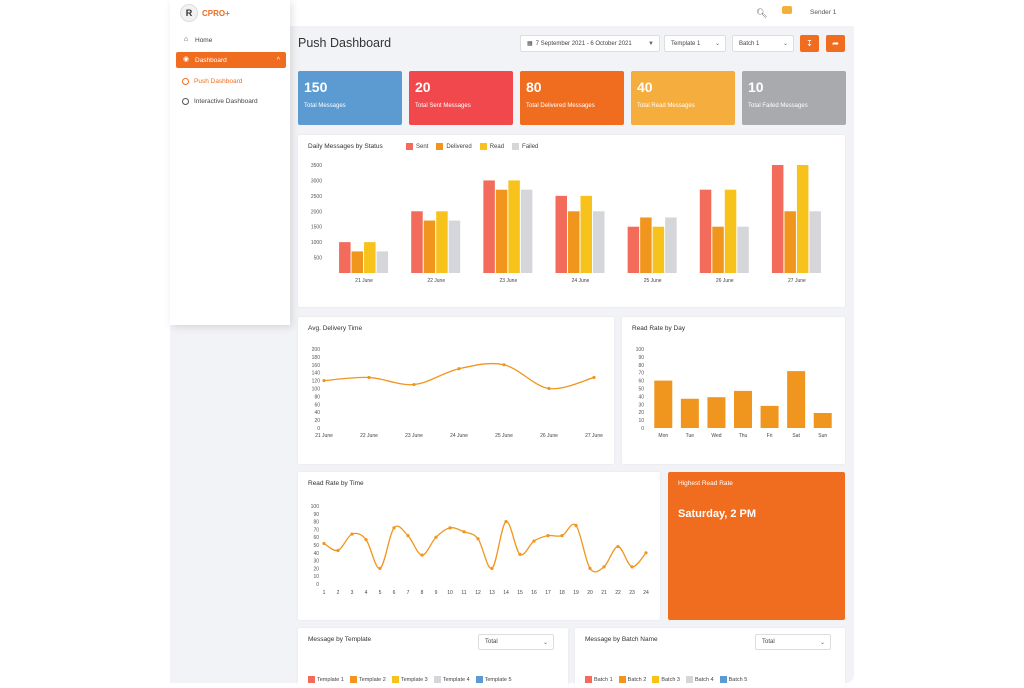  I want to click on sidebar-item-push-dashboard: Push Dashboard, so click(231, 81).